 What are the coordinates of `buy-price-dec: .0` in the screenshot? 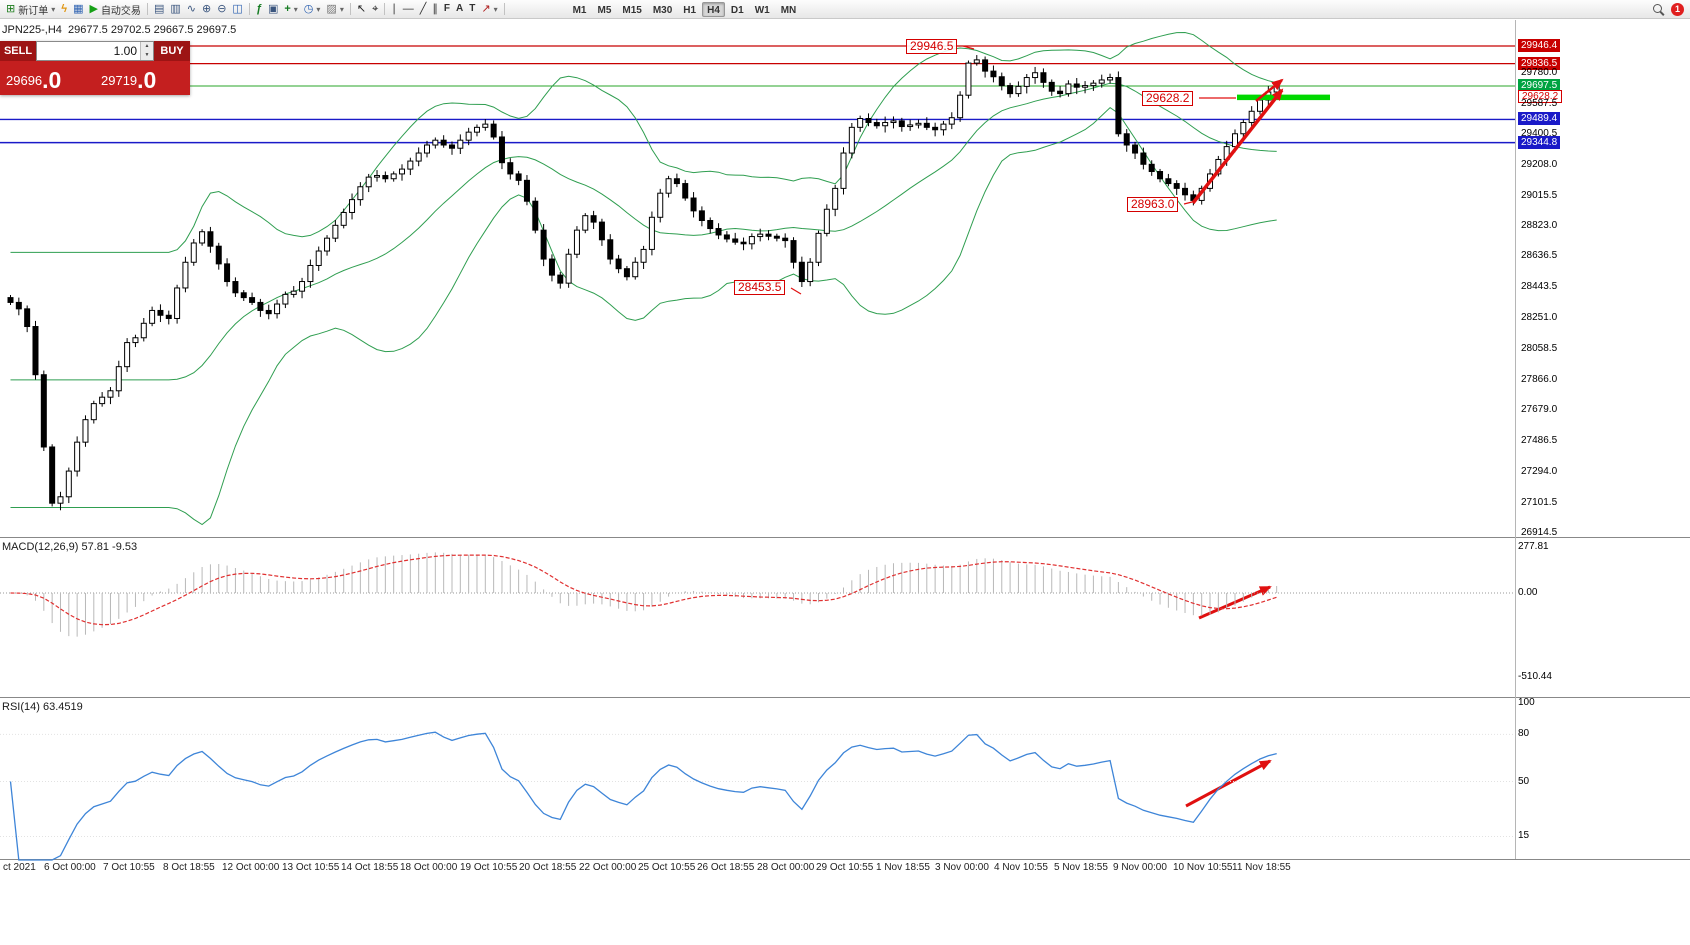 It's located at (147, 80).